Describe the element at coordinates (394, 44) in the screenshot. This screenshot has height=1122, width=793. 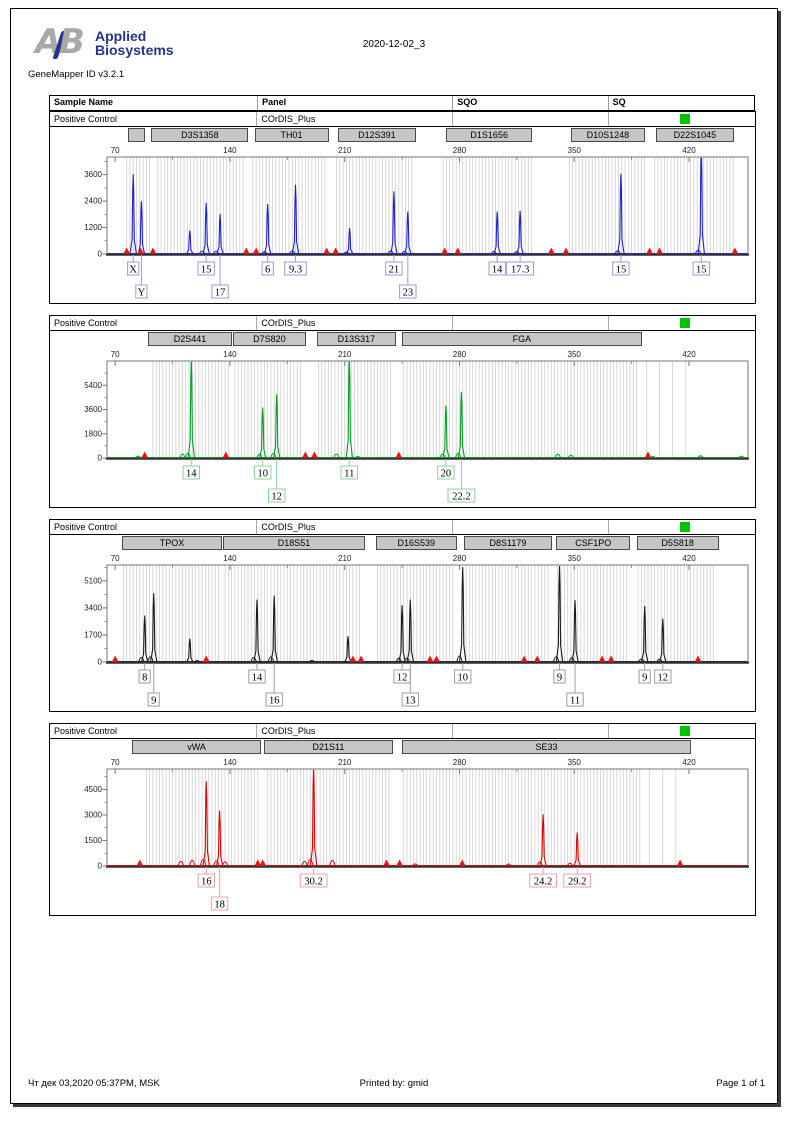
I see `document-title: 2020-12-02_3` at that location.